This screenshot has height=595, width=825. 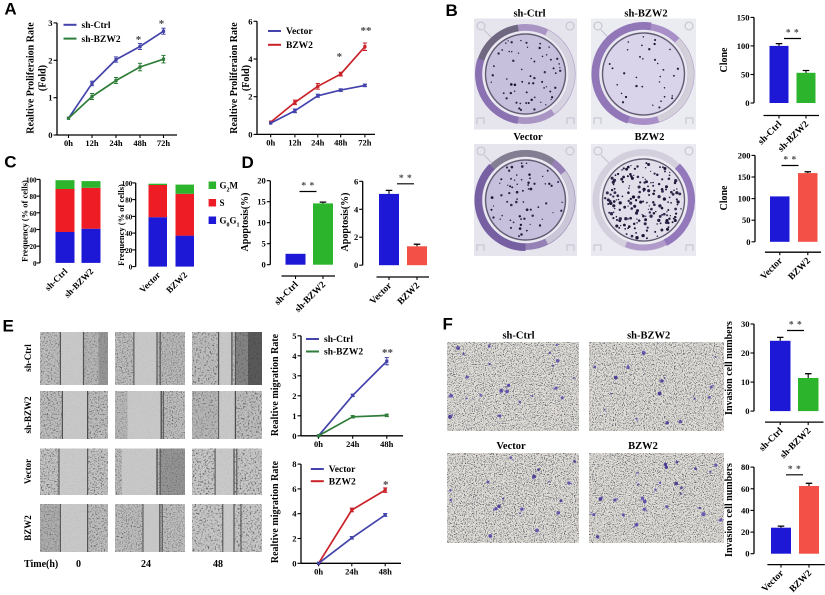 What do you see at coordinates (448, 324) in the screenshot?
I see `svg-text: F` at bounding box center [448, 324].